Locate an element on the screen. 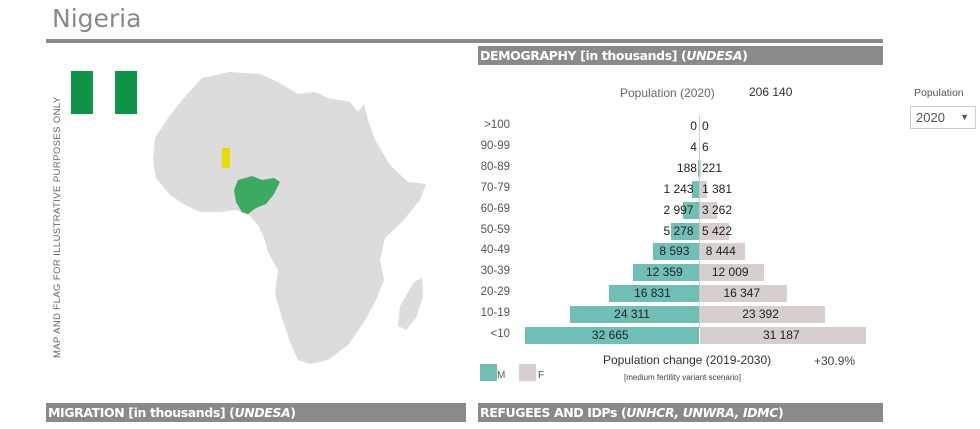  age-group-label: 30-39 is located at coordinates (495, 271).